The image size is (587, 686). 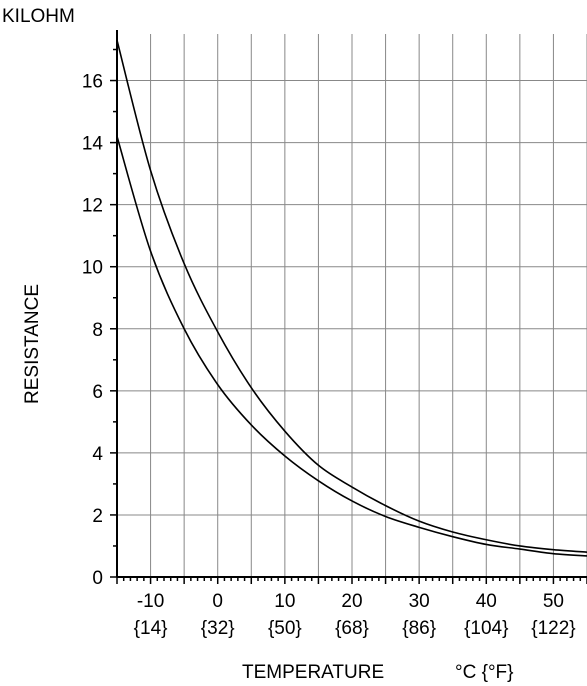 What do you see at coordinates (97, 578) in the screenshot?
I see `y-tick-label: 0` at bounding box center [97, 578].